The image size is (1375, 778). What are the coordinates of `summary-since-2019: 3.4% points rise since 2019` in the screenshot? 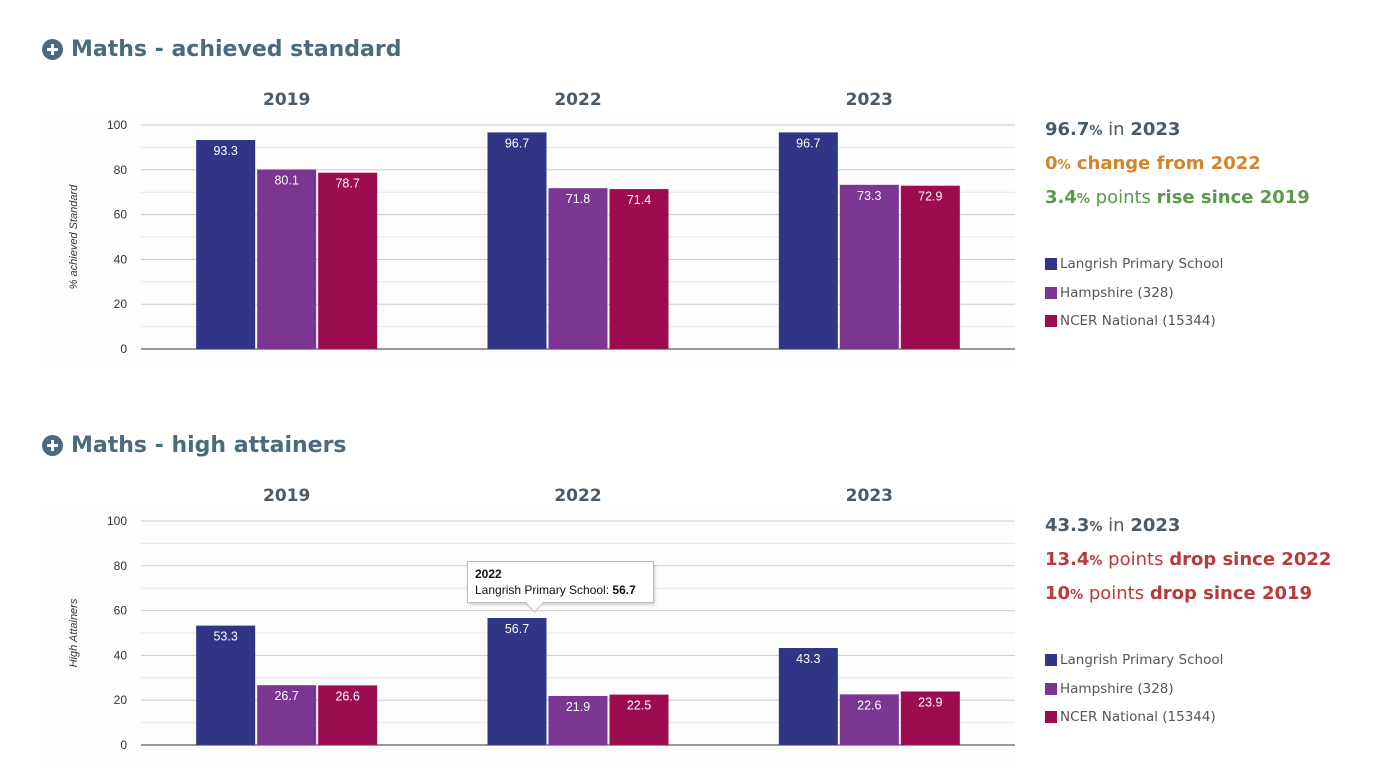 It's located at (1177, 199).